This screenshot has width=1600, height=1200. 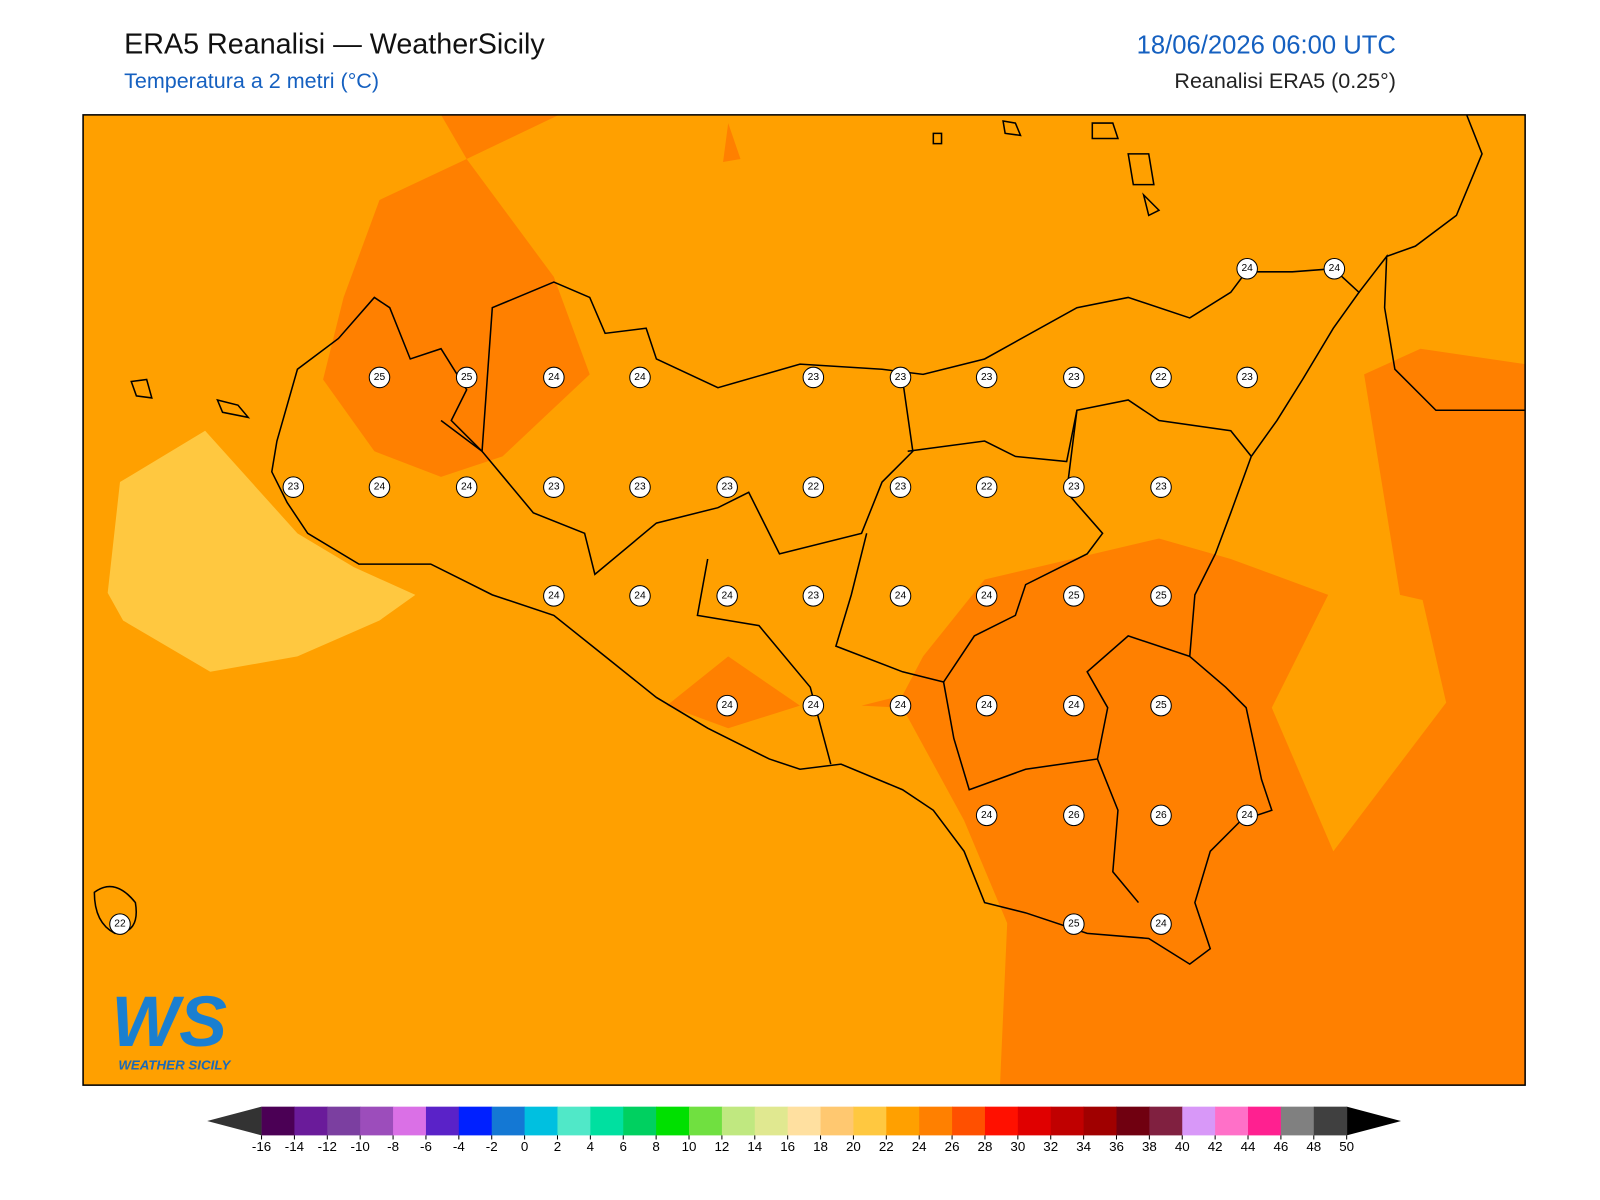 What do you see at coordinates (655, 1146) in the screenshot?
I see `colorbar-label: 8` at bounding box center [655, 1146].